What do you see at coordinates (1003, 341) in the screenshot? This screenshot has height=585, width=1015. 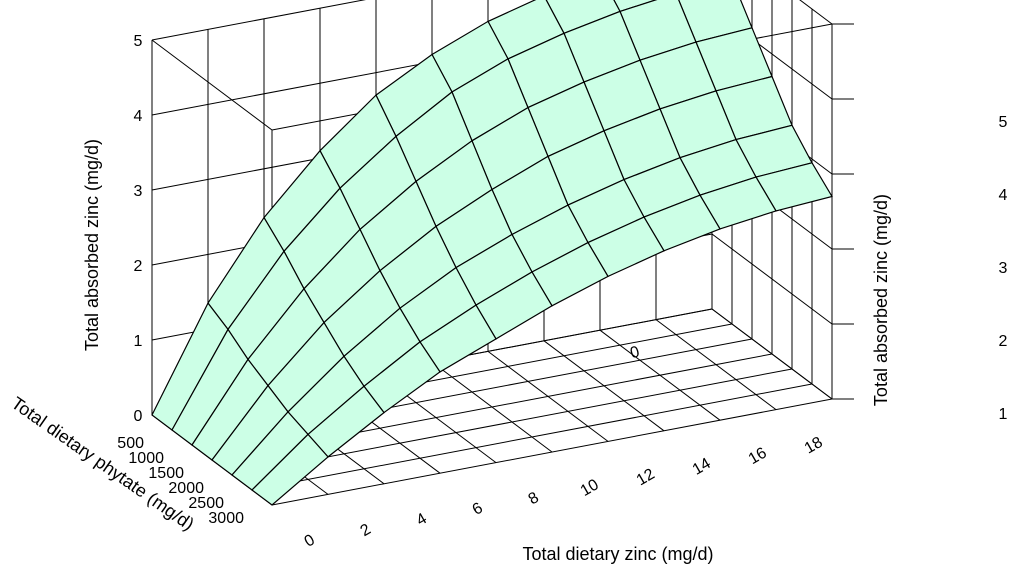 I see `z-tick-label-right: 2` at bounding box center [1003, 341].